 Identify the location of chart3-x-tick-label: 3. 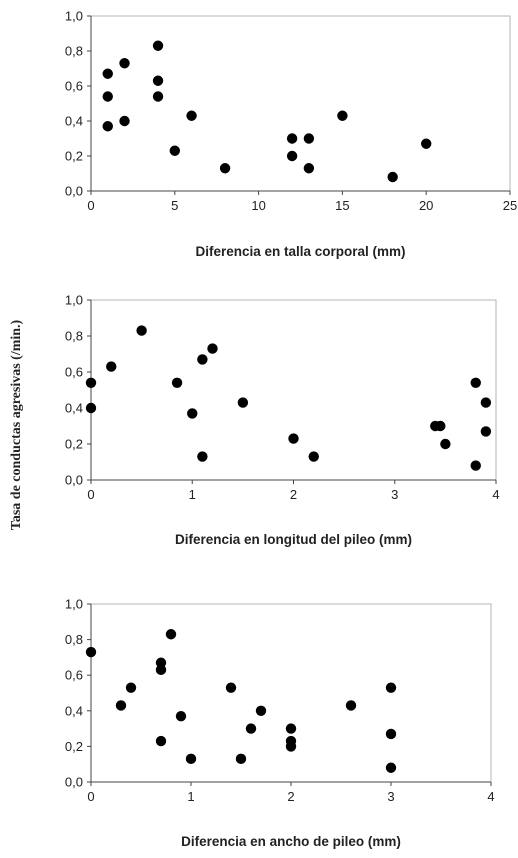
(390, 796).